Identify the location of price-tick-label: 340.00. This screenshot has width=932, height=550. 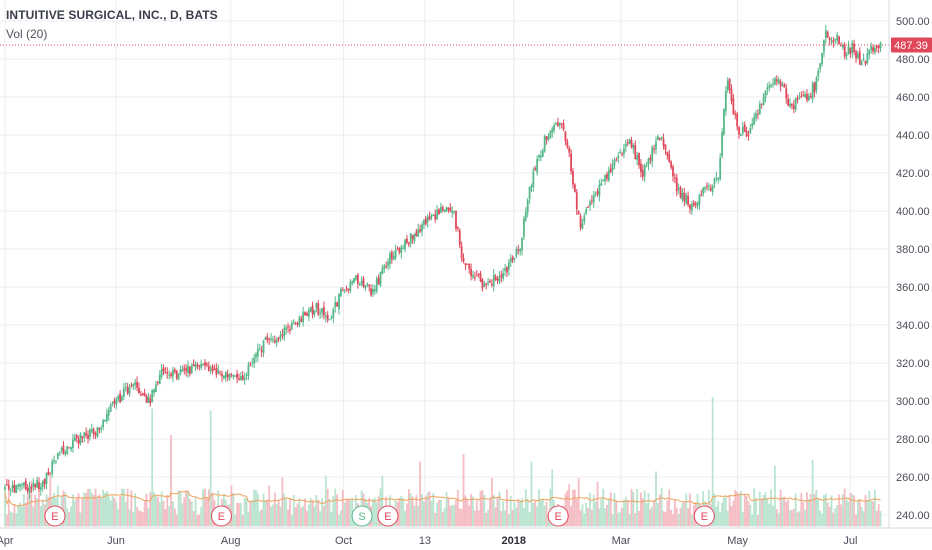
(913, 326).